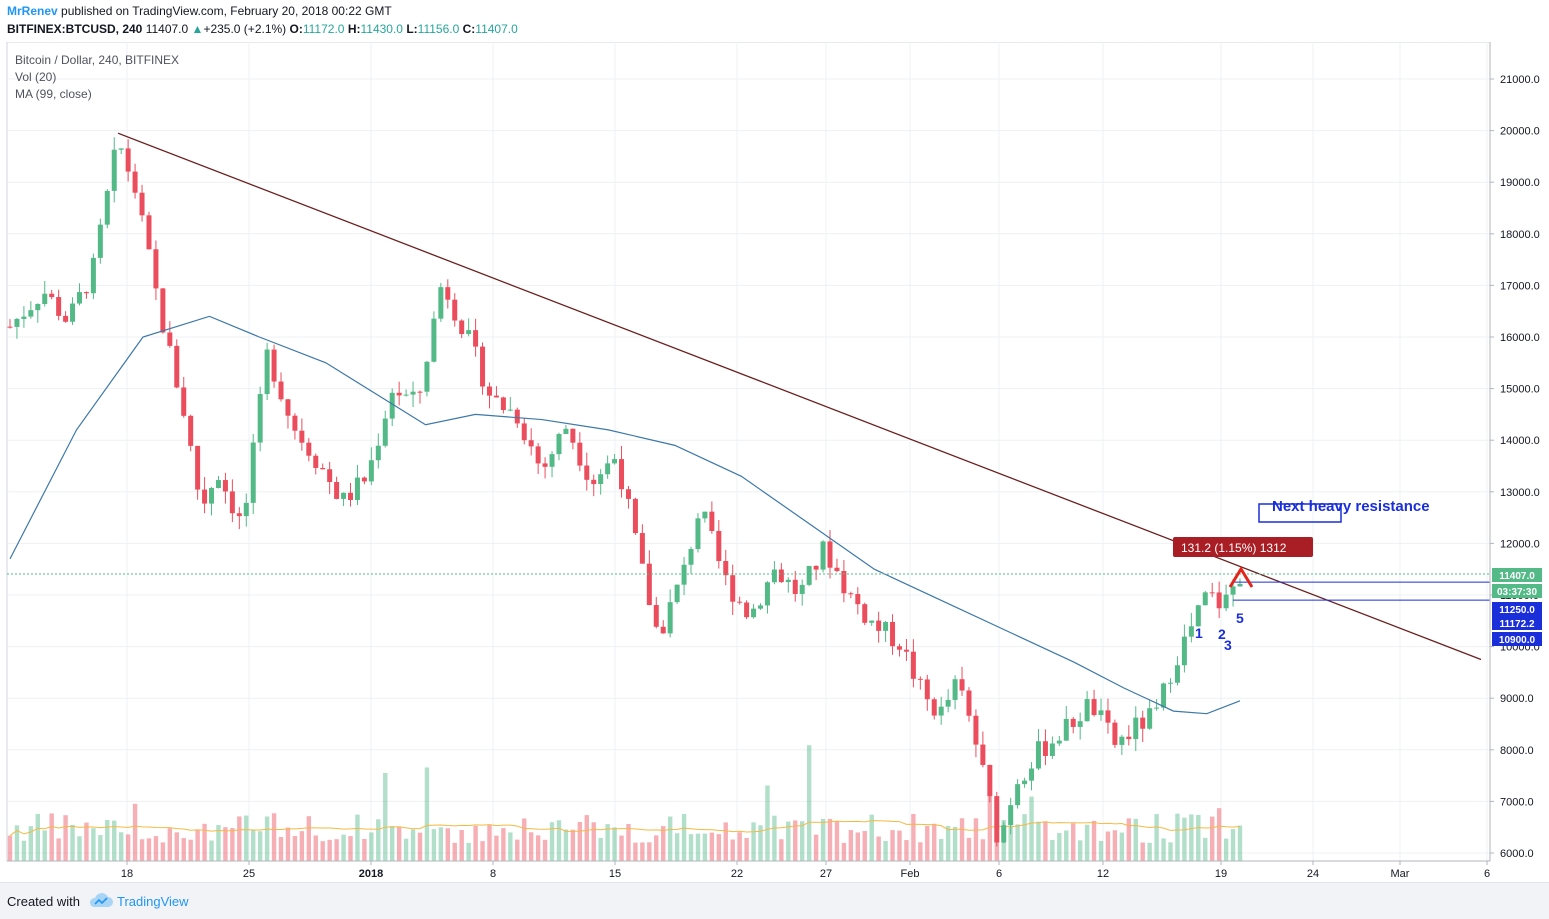 The height and width of the screenshot is (919, 1549). What do you see at coordinates (1517, 751) in the screenshot?
I see `price-tick-label: 8000.0` at bounding box center [1517, 751].